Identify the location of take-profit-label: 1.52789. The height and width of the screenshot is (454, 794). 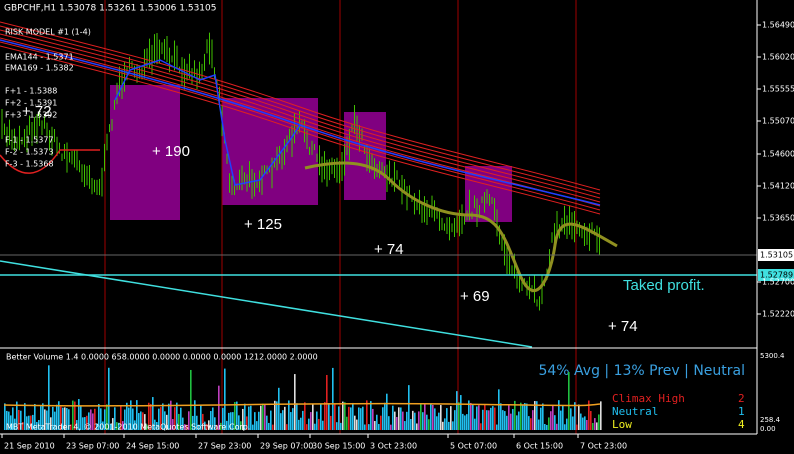
(776, 275).